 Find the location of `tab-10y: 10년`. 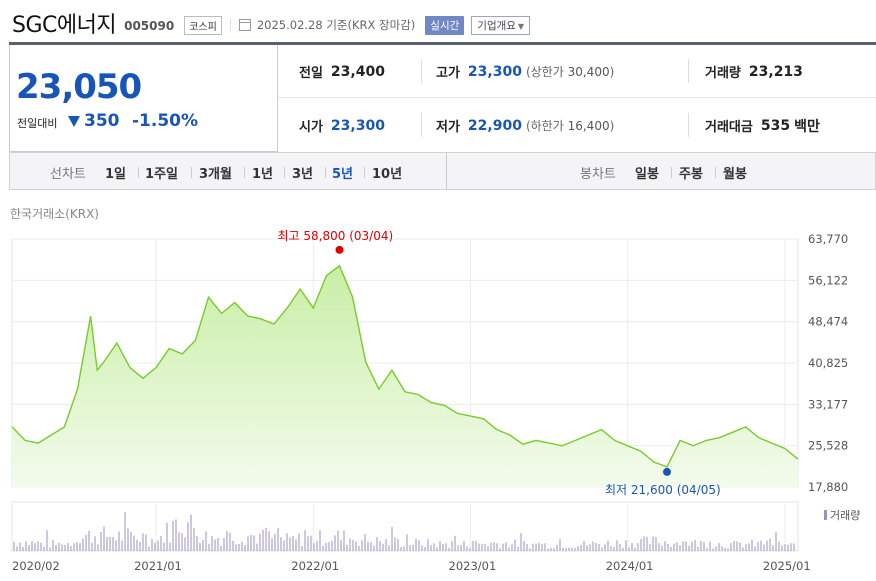

tab-10y: 10년 is located at coordinates (387, 174).